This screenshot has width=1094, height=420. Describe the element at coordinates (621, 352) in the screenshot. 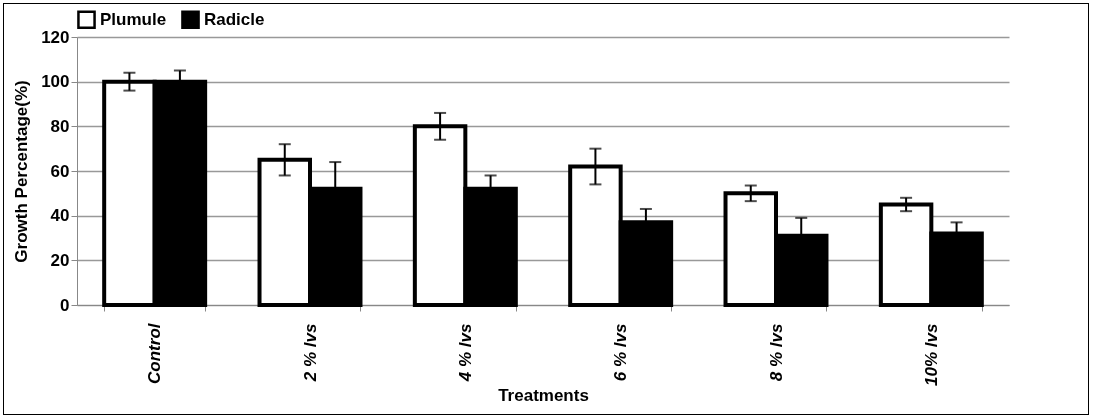

I see `x-tick-label: 6 % lvs` at that location.